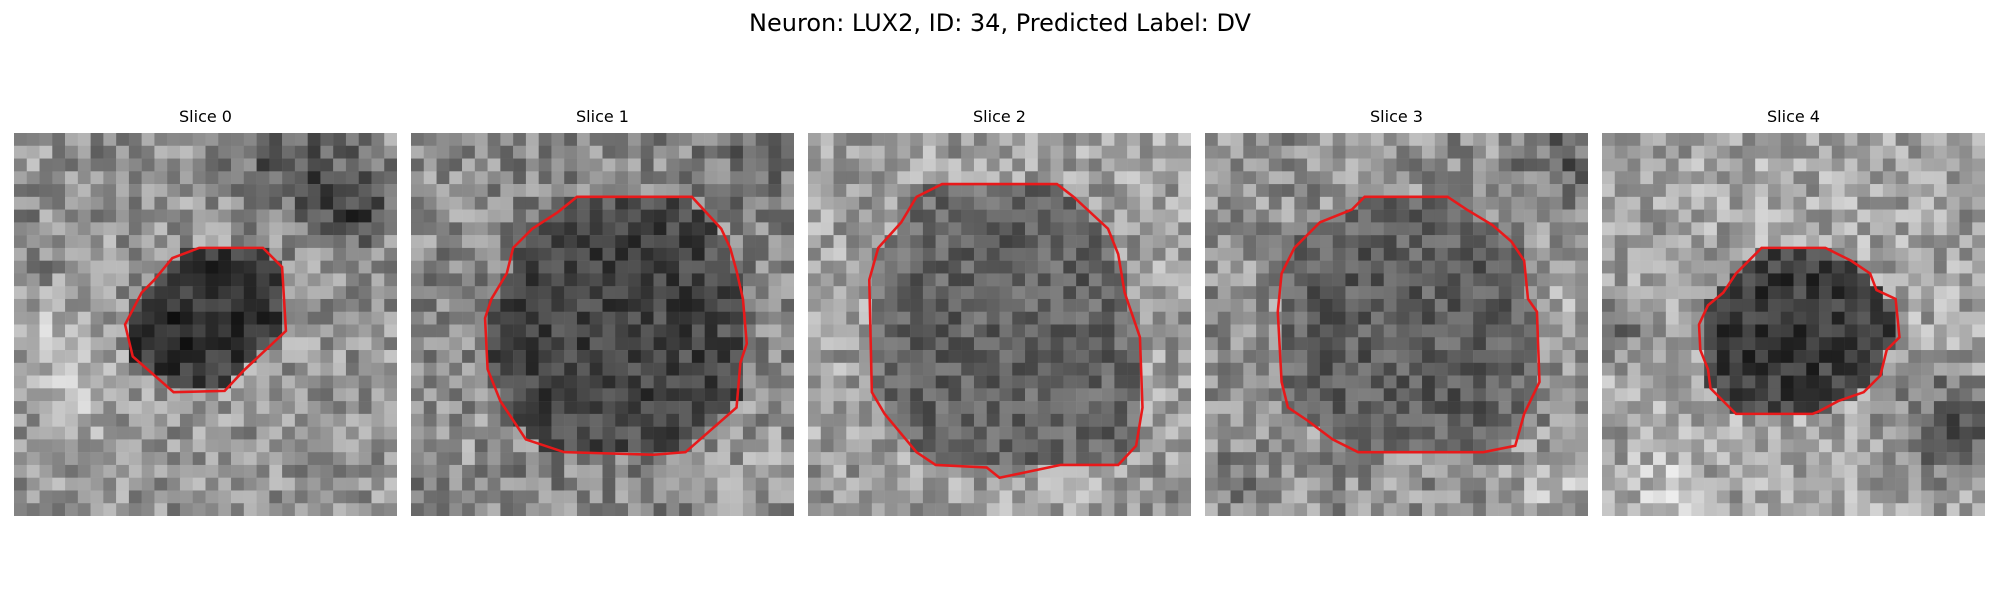 This screenshot has width=2000, height=600. I want to click on panel-slice-2: Slice 2, so click(999, 311).